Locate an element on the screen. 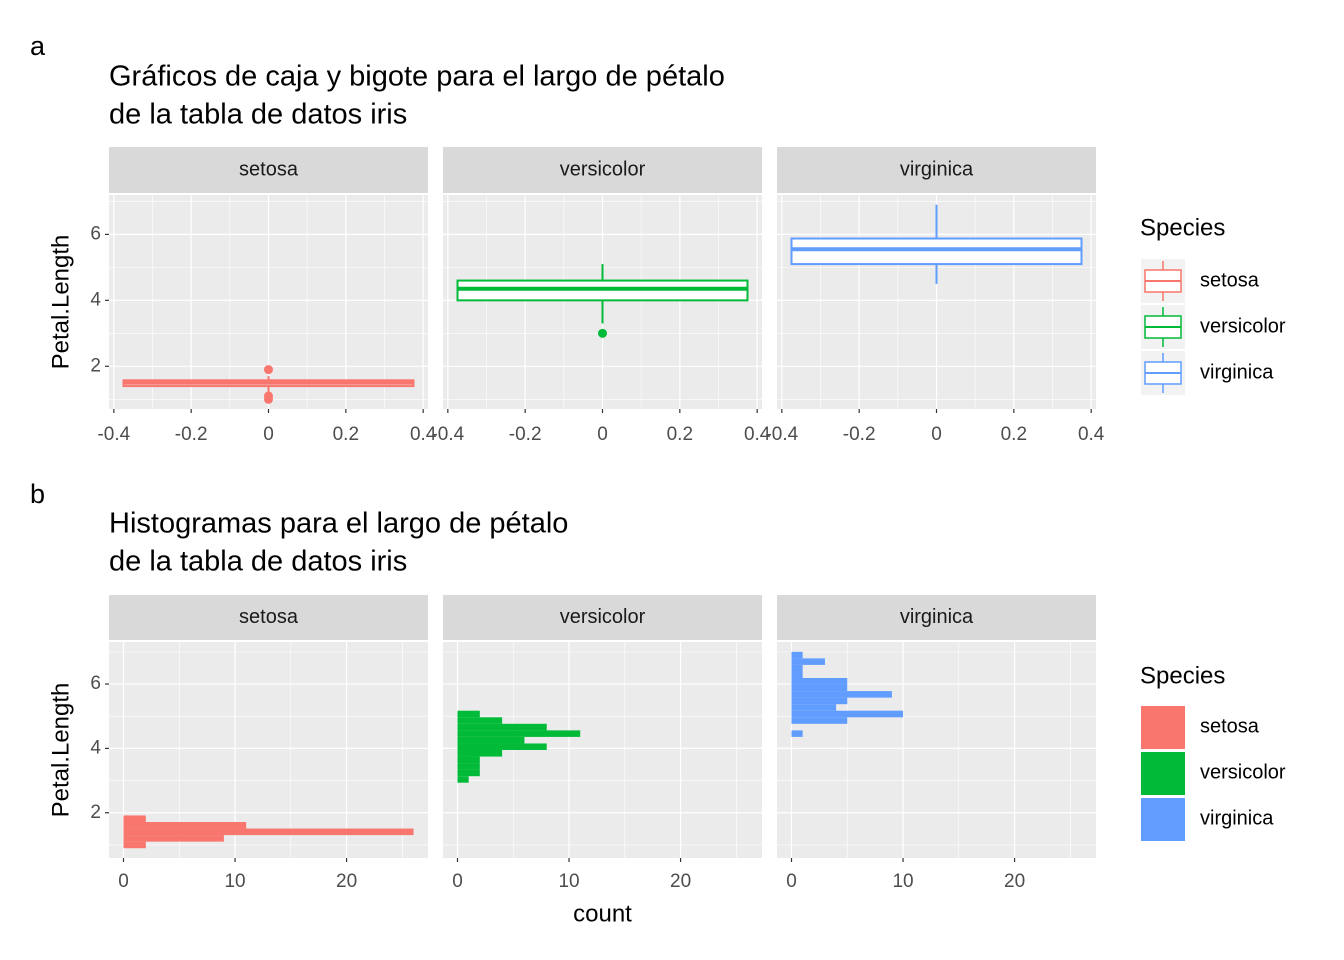 The width and height of the screenshot is (1344, 960). panel-tag: a is located at coordinates (38, 46).